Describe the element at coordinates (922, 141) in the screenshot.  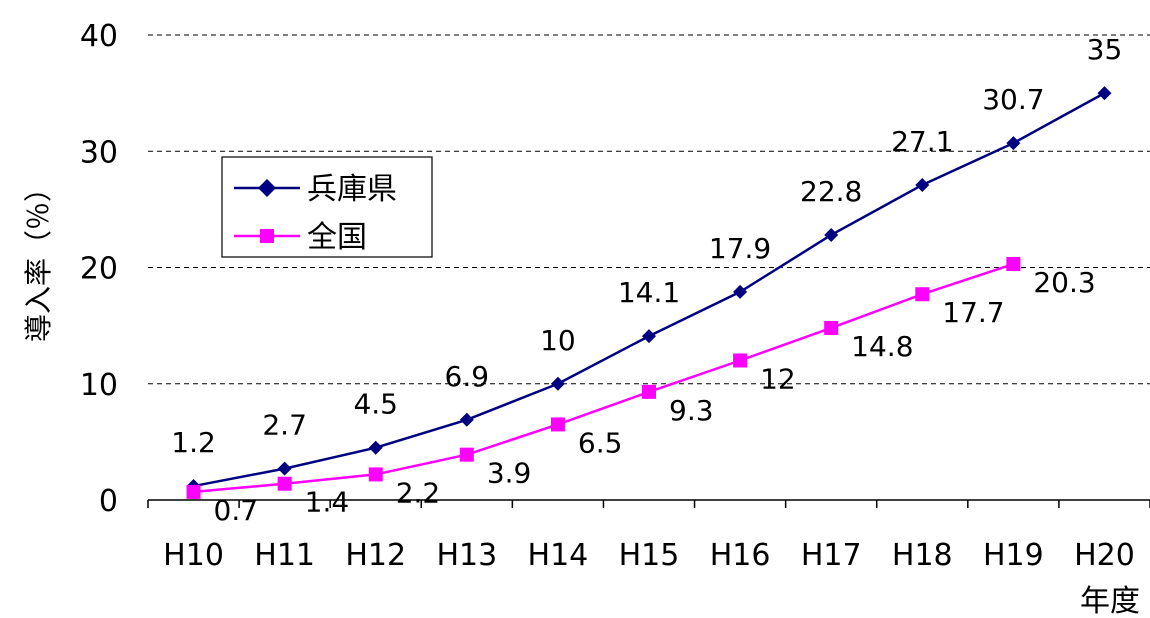
I see `data-label: 27.1` at that location.